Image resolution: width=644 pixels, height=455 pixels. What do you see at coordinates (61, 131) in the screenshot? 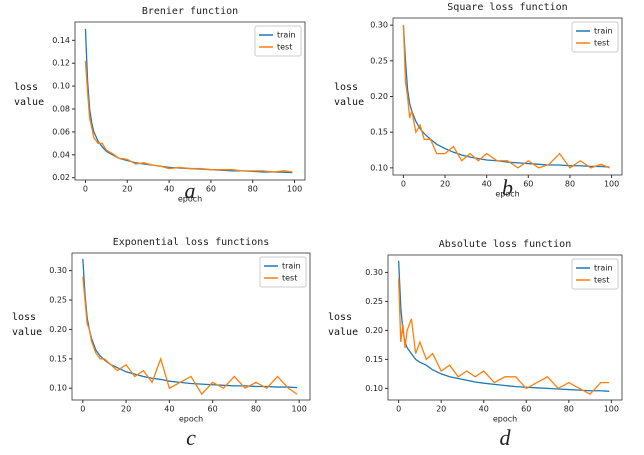
I see `y-tick-label: 0.06` at bounding box center [61, 131].